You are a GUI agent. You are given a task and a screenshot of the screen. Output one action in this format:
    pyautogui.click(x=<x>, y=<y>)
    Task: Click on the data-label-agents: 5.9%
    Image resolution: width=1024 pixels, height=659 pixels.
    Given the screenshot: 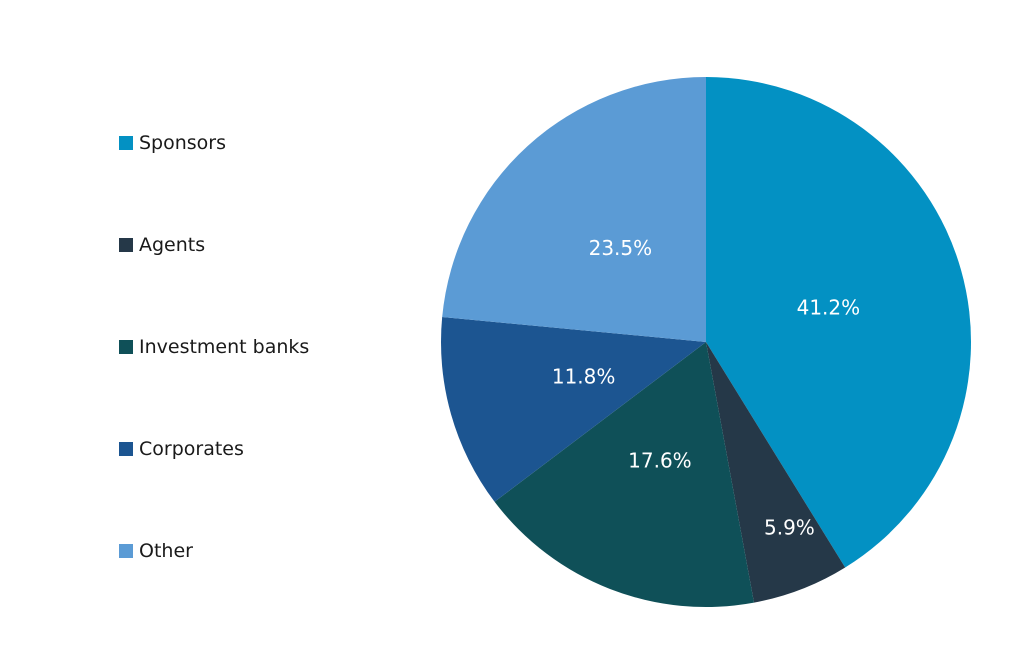 What is the action you would take?
    pyautogui.click(x=789, y=527)
    